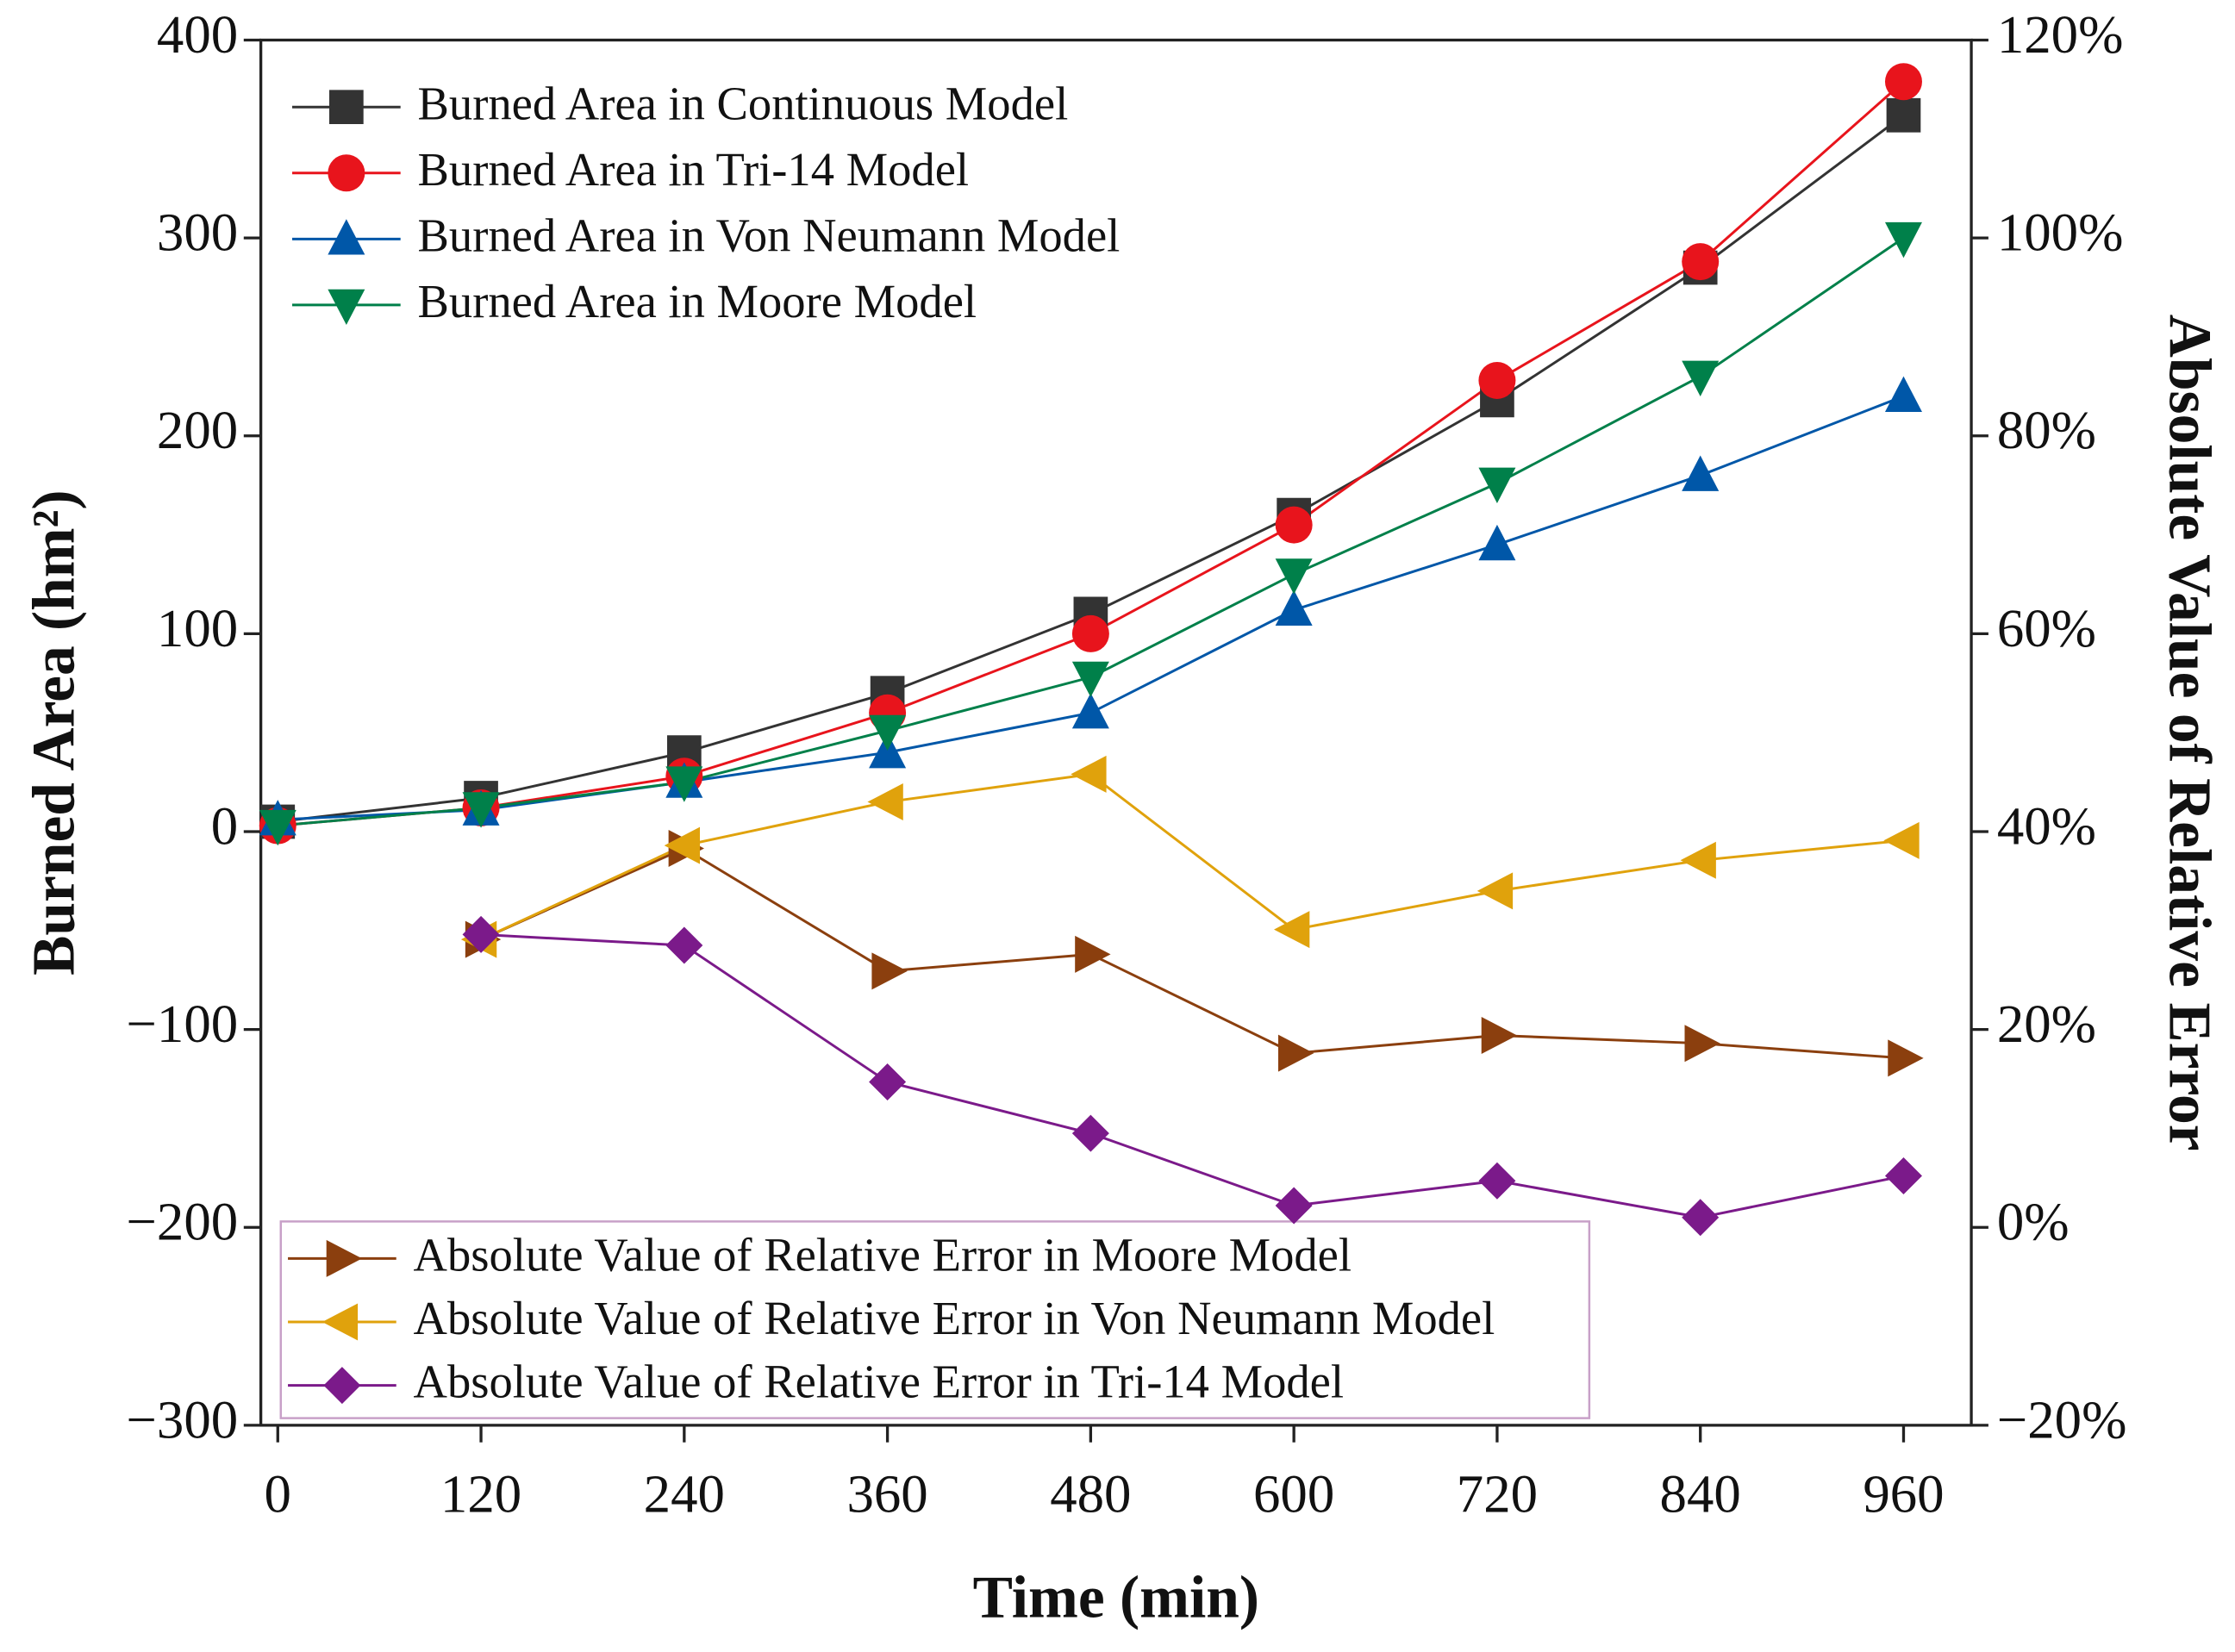 This screenshot has height=1652, width=2235. Describe the element at coordinates (769, 235) in the screenshot. I see `legend-label: Burned Area in Von Neumann Model` at that location.